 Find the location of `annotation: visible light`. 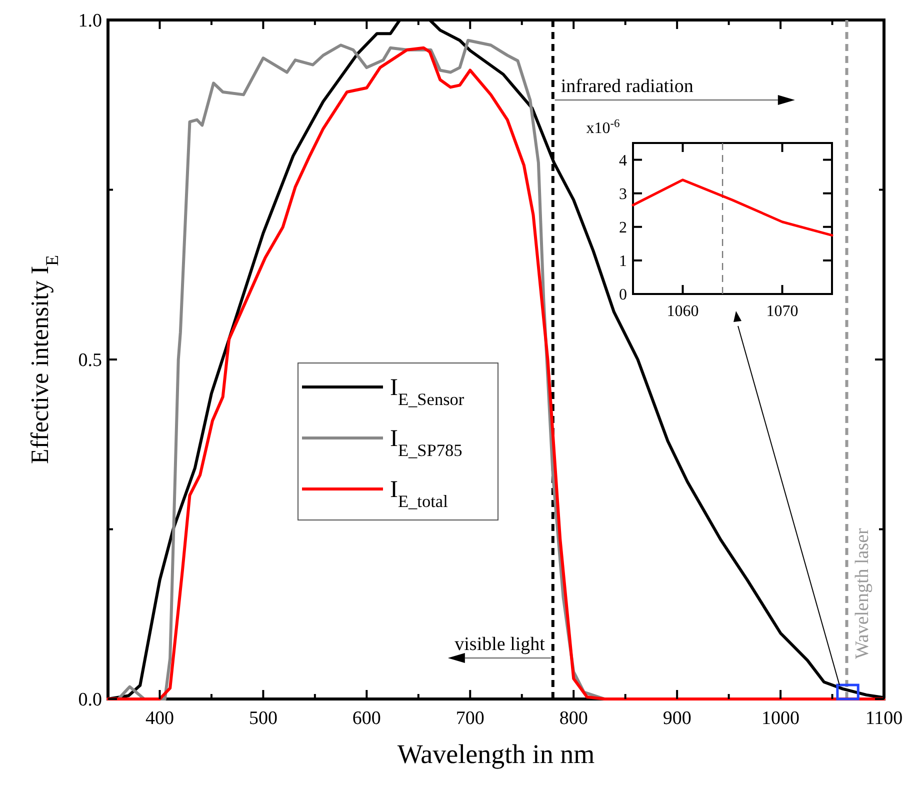

annotation: visible light is located at coordinates (500, 644).